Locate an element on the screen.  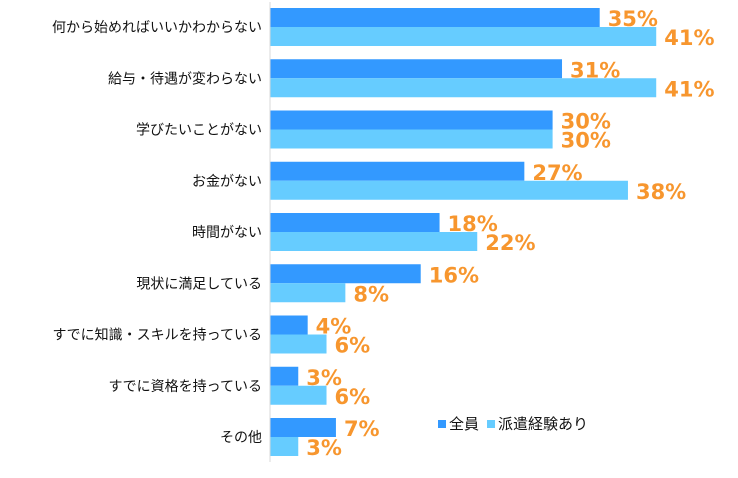
category-label: お金がない is located at coordinates (227, 182).